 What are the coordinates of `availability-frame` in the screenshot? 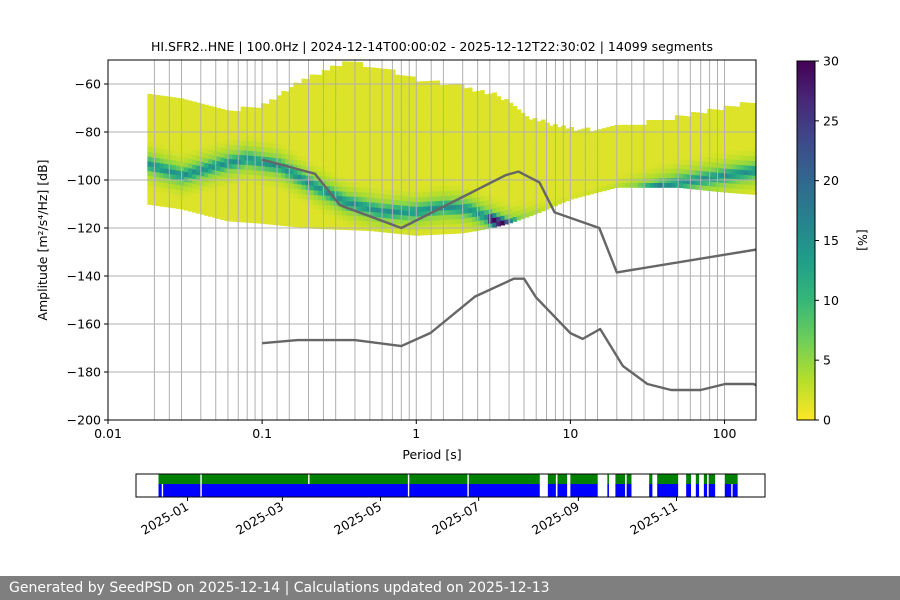 It's located at (450, 485).